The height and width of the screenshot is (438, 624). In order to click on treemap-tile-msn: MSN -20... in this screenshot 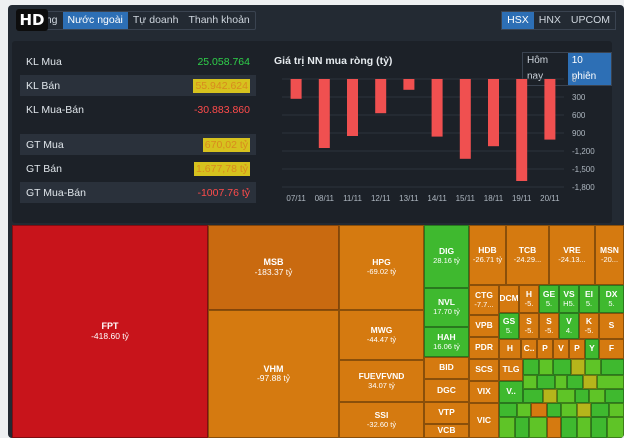, I will do `click(609, 255)`.